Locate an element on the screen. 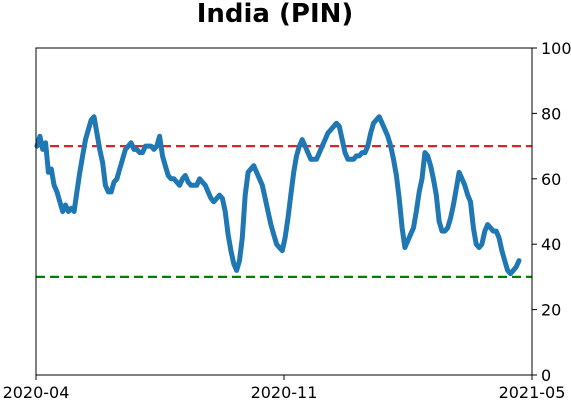 The image size is (571, 402). y-tick-label: 20 is located at coordinates (551, 310).